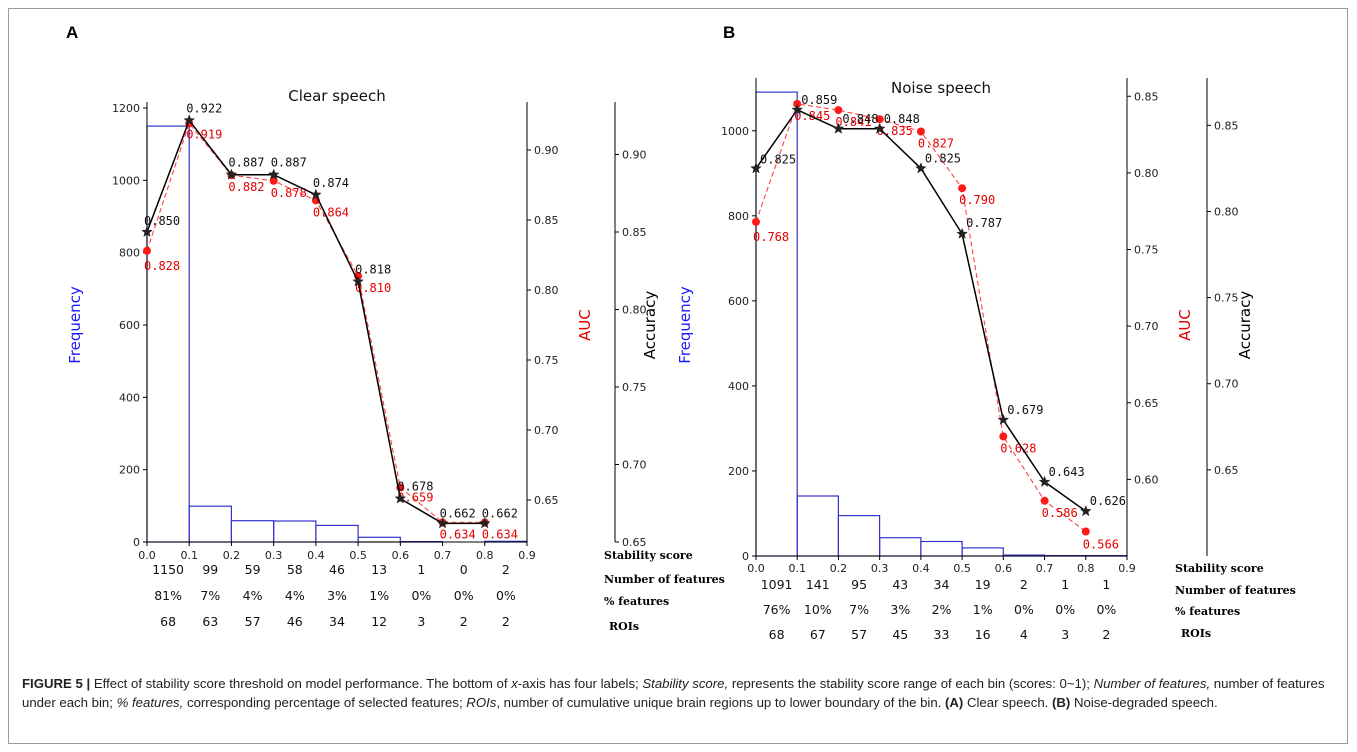 Image resolution: width=1357 pixels, height=752 pixels. I want to click on table-cell-features-count: 141, so click(818, 584).